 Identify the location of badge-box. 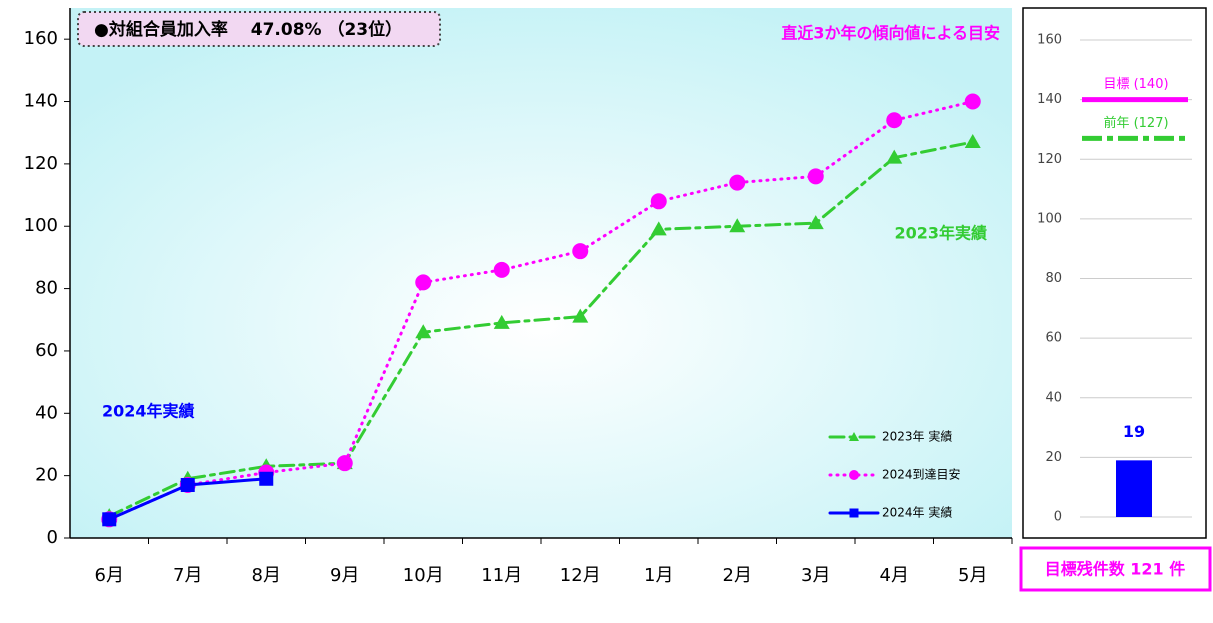
(259, 29).